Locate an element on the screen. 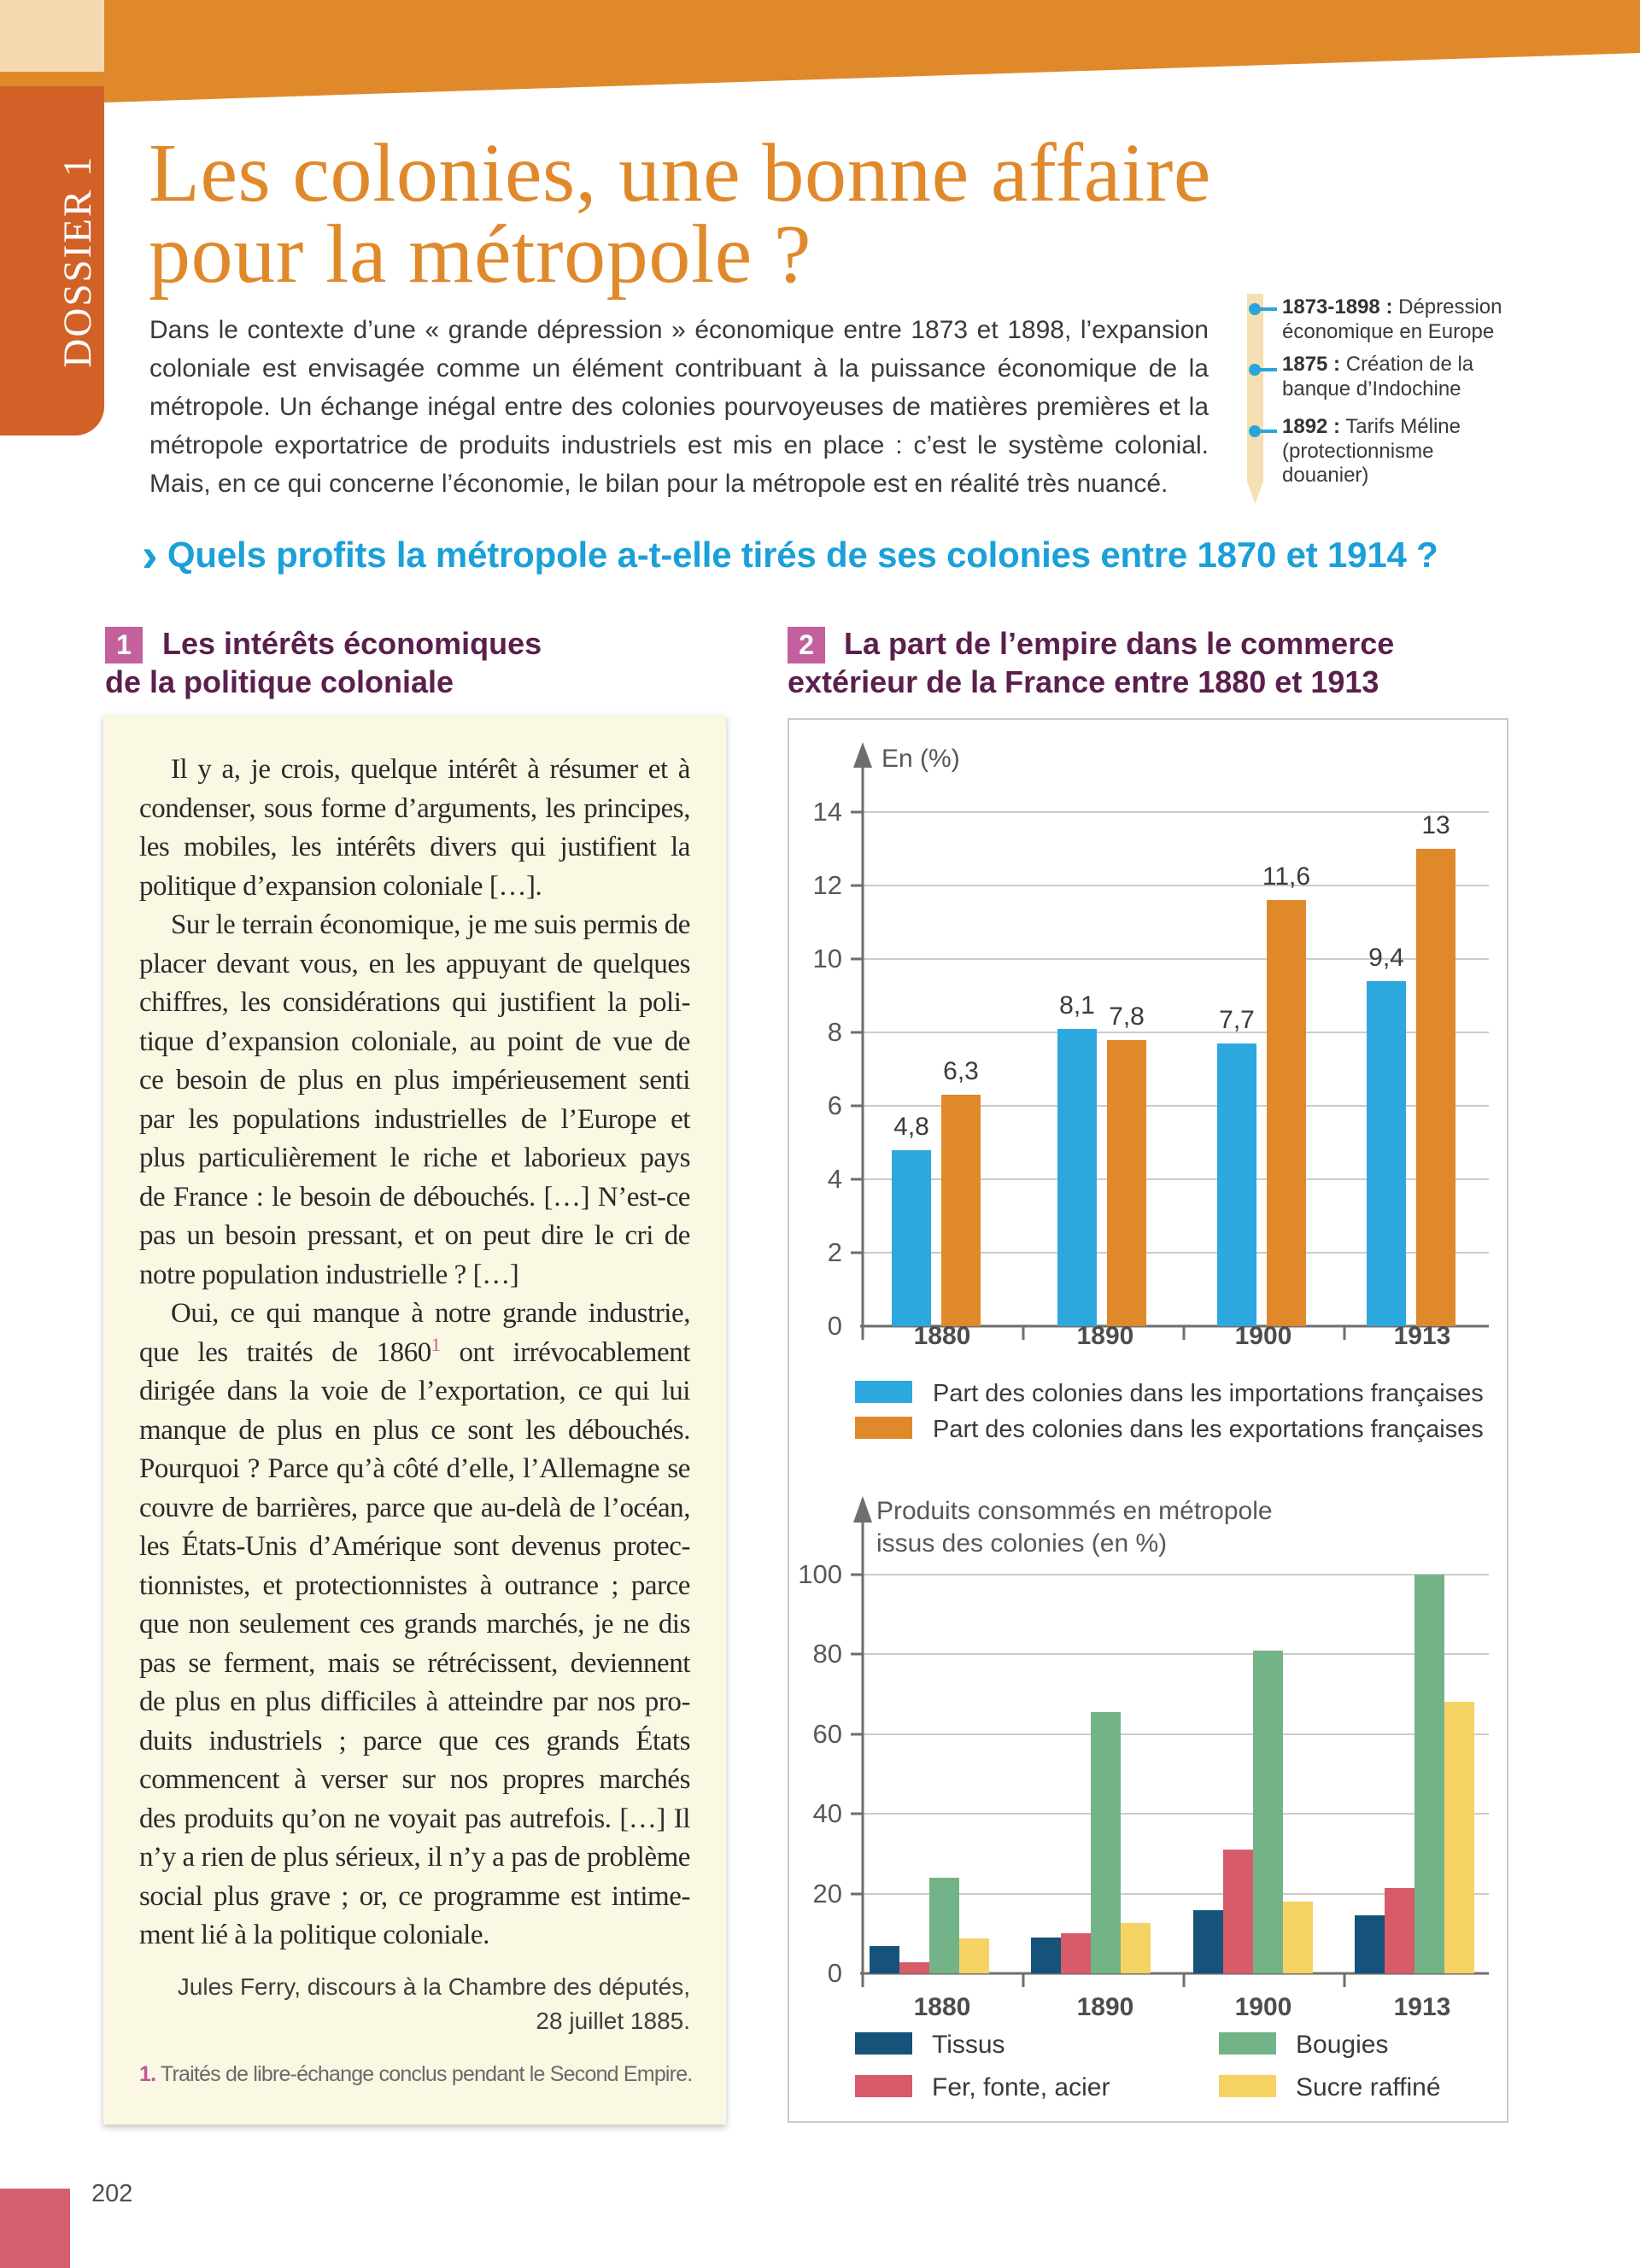  svg-text: 10 is located at coordinates (827, 958).